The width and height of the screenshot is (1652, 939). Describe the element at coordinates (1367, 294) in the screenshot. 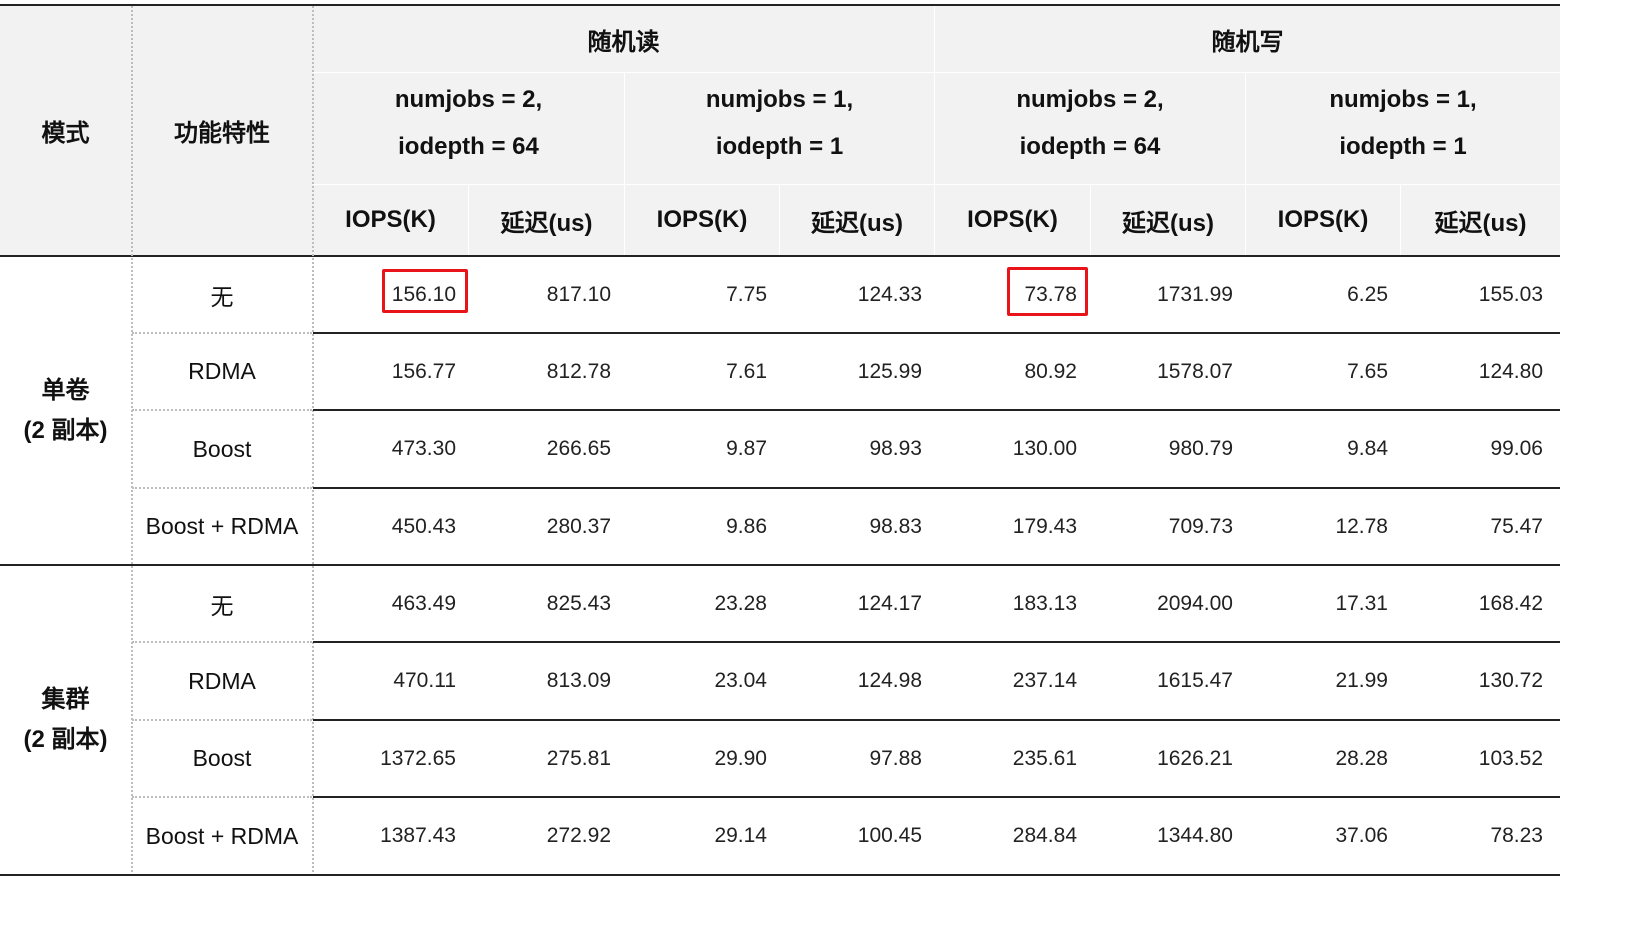

I see `value-cell: 6.25` at that location.